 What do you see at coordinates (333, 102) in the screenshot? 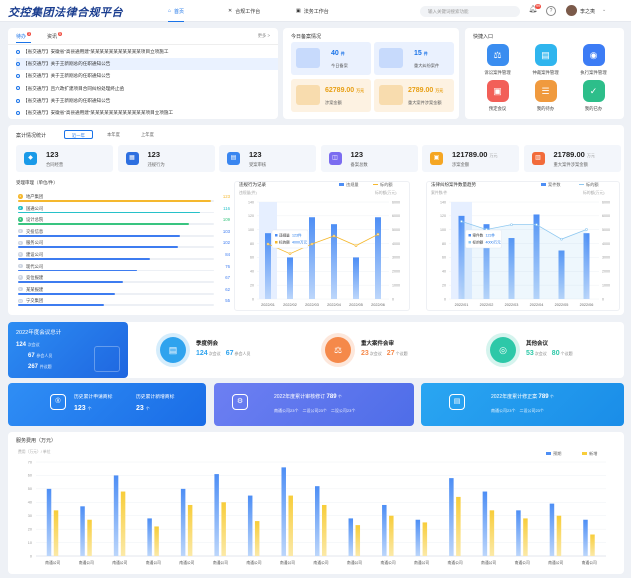
I see `tile-label: 涉案金额` at bounding box center [333, 102].